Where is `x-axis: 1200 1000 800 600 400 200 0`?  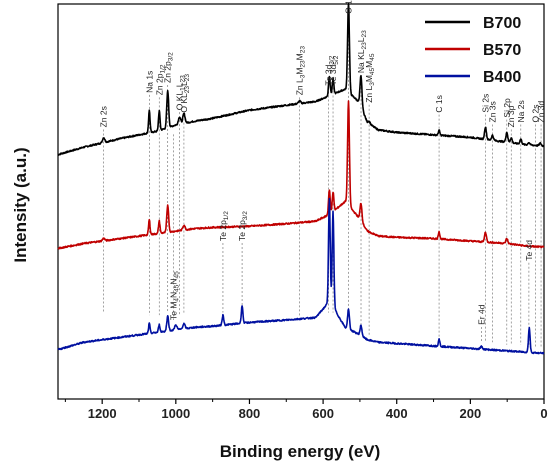
x-axis: 1200 1000 800 600 400 200 0 is located at coordinates (306, 410).